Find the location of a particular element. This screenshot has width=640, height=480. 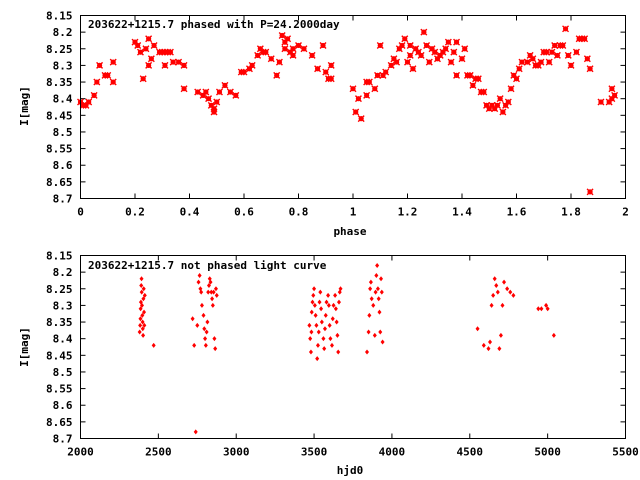

phased-x-tick-label: 1.6 is located at coordinates (517, 212).